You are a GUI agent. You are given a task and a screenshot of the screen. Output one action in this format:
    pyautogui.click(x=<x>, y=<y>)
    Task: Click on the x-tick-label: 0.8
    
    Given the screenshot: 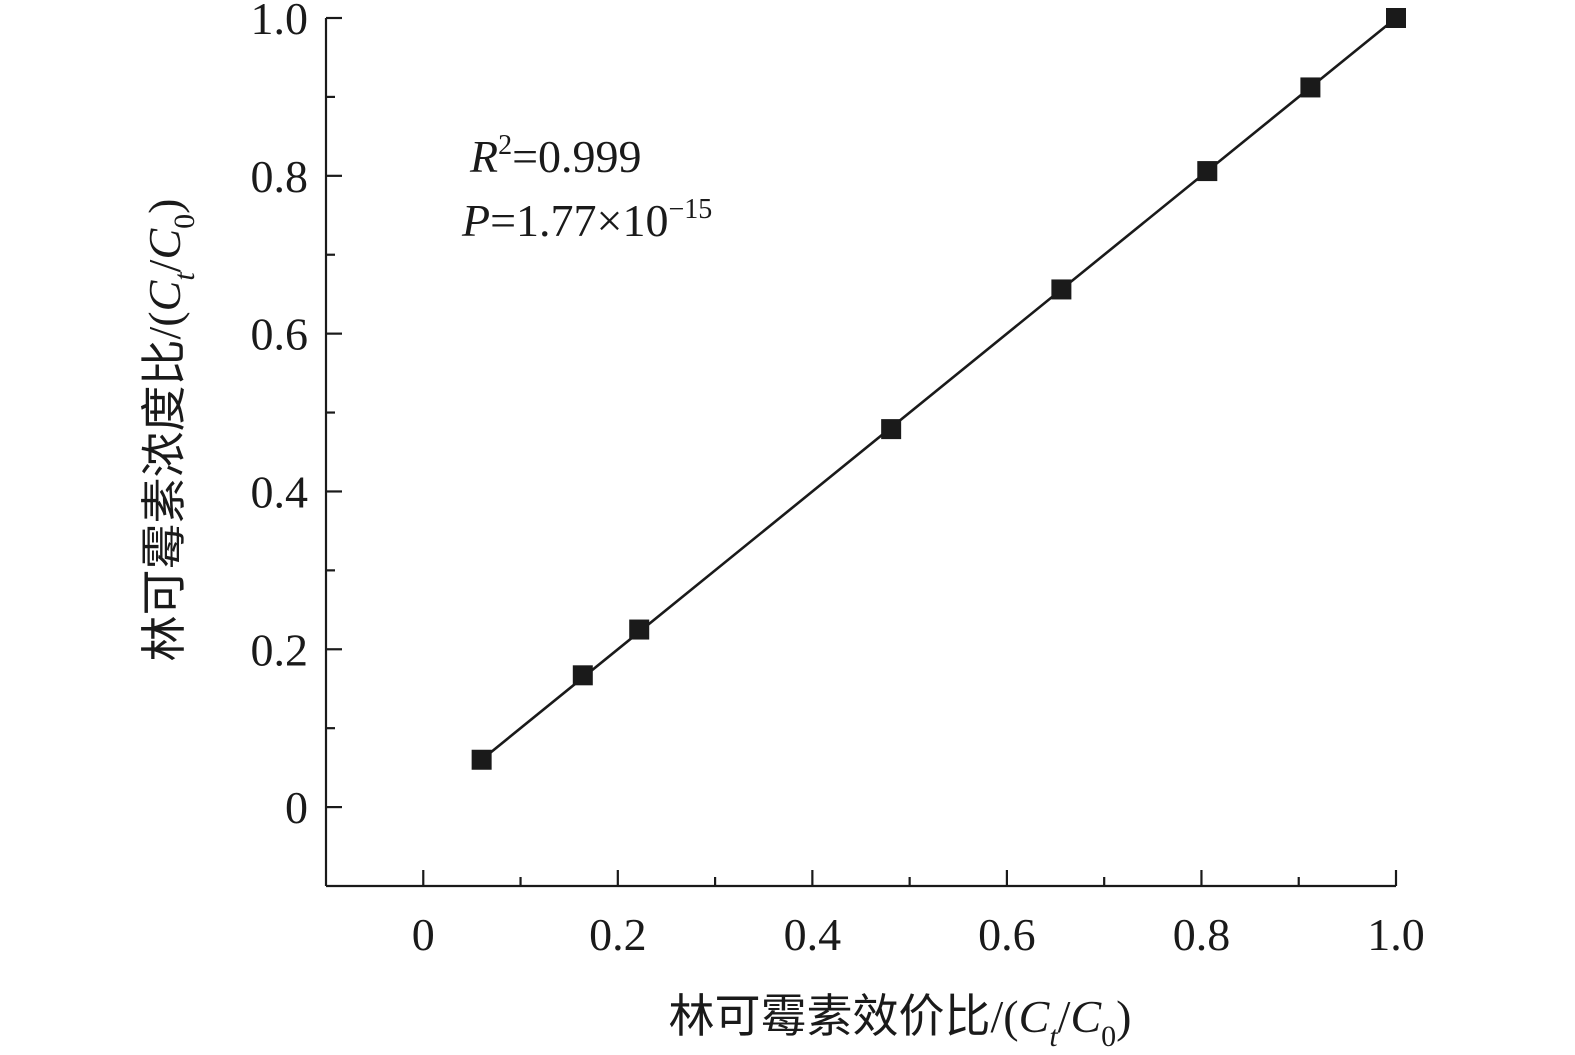 What is the action you would take?
    pyautogui.click(x=1202, y=934)
    